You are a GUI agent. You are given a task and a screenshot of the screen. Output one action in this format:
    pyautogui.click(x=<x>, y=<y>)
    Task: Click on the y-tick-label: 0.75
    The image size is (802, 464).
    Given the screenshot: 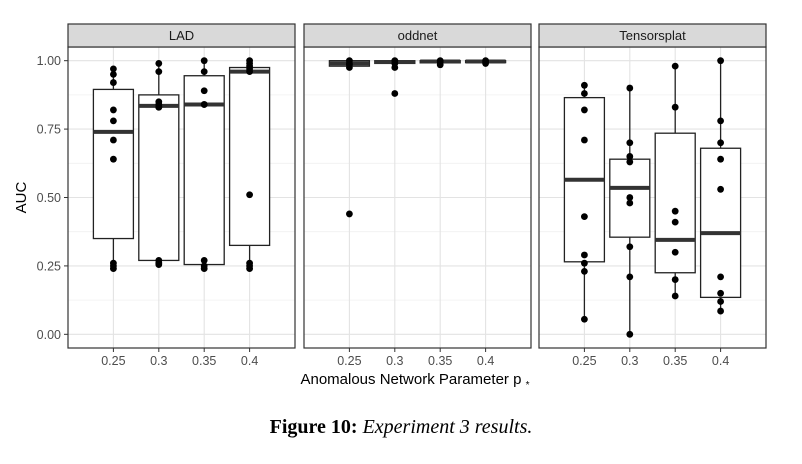 What is the action you would take?
    pyautogui.click(x=49, y=130)
    